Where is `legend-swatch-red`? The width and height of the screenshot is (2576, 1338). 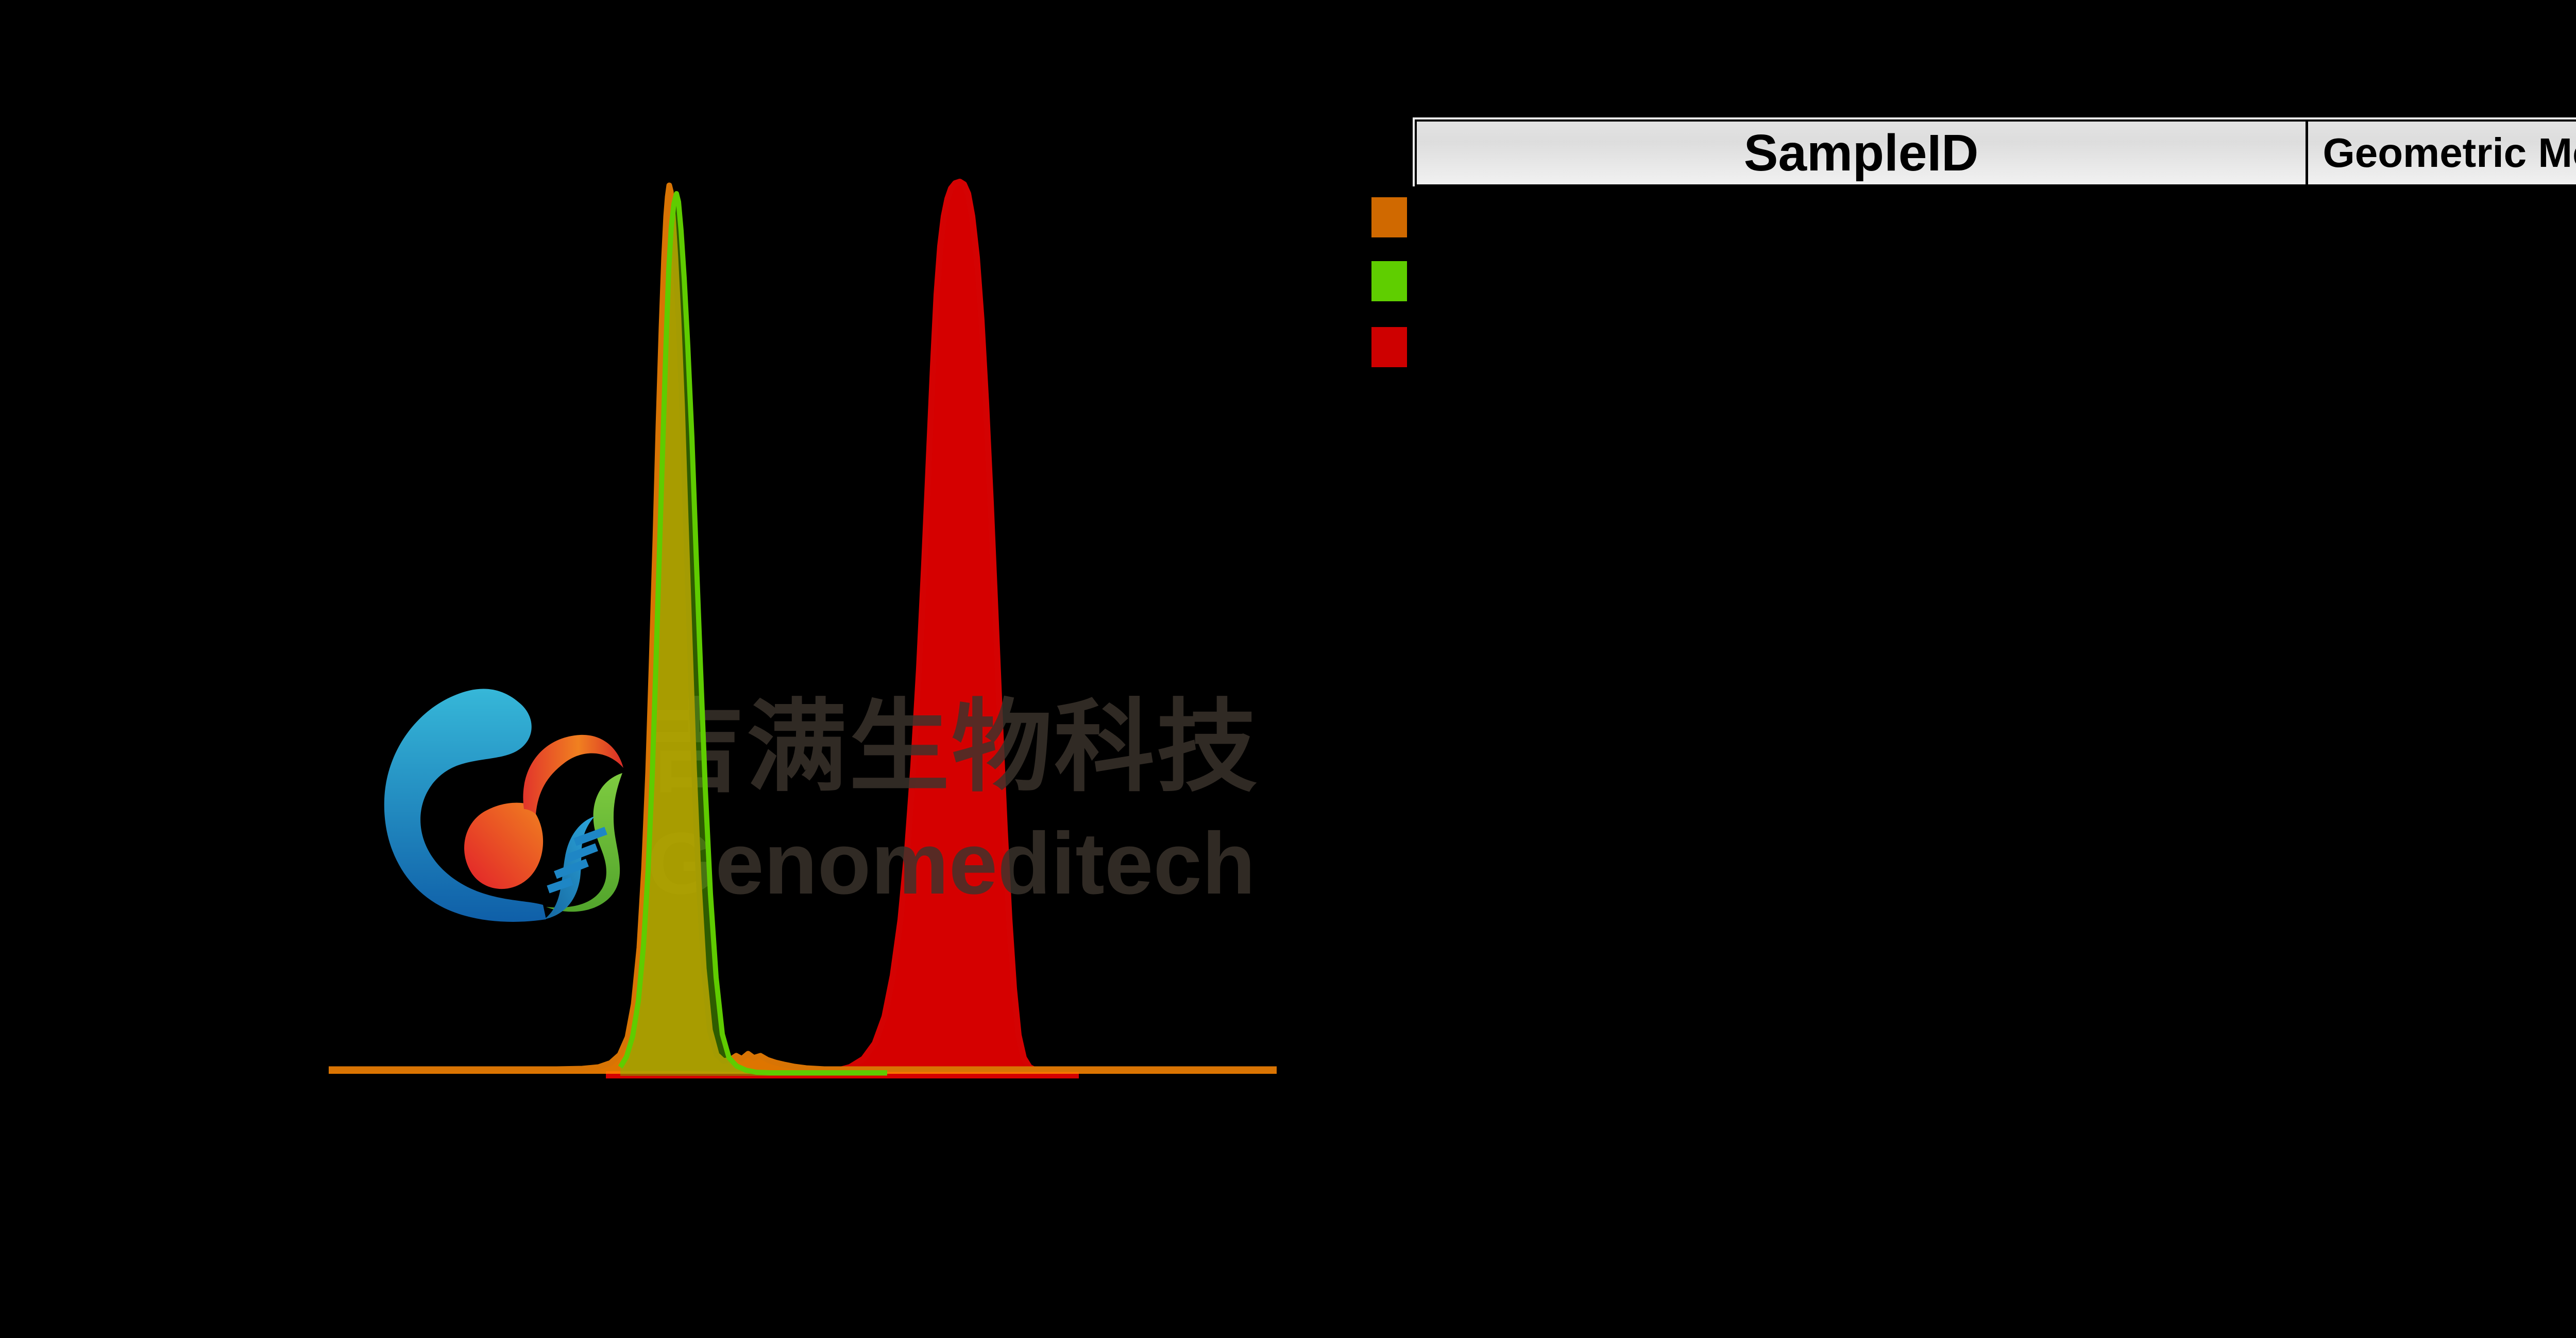 legend-swatch-red is located at coordinates (1389, 347).